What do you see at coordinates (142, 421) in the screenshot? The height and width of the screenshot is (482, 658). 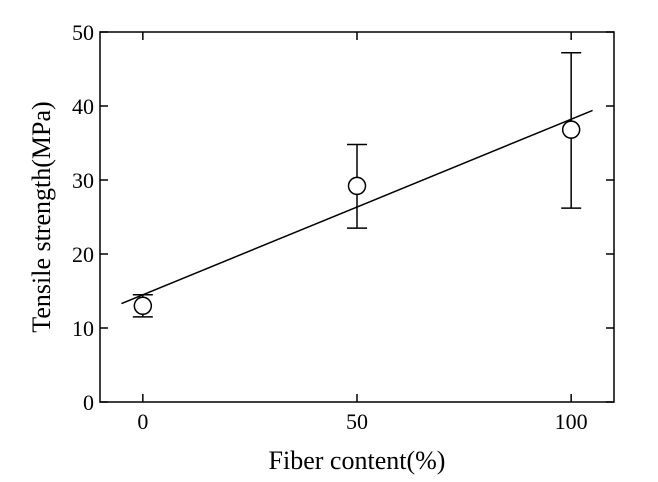 I see `x-tick-label: 0` at bounding box center [142, 421].